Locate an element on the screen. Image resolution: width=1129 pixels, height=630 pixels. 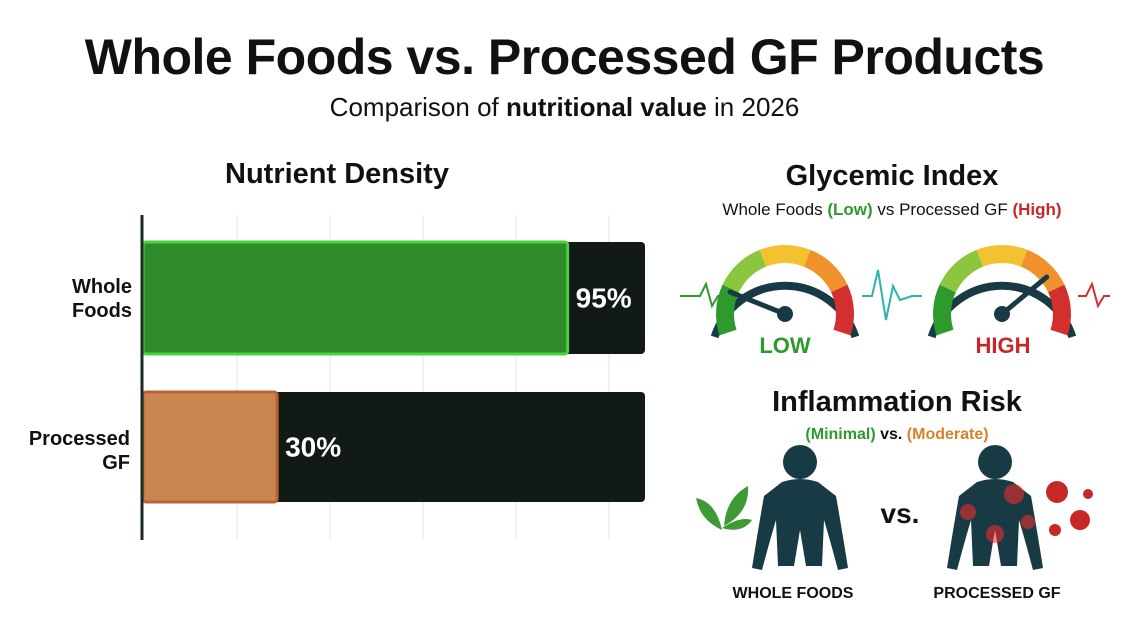
subtitle-emphasis: nutritional value is located at coordinates (606, 107).